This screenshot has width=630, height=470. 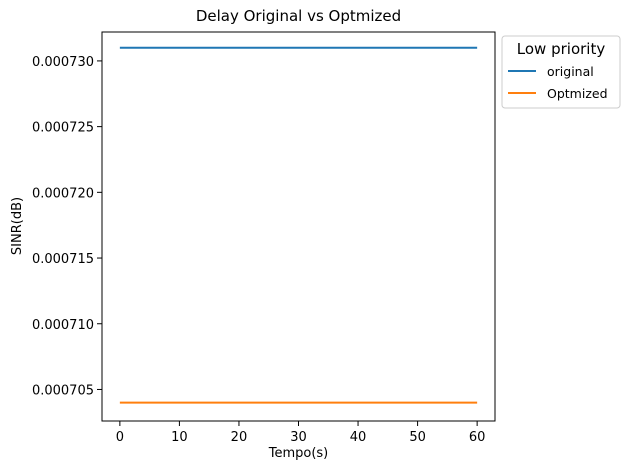 I want to click on x-tick-label: 10, so click(x=179, y=437).